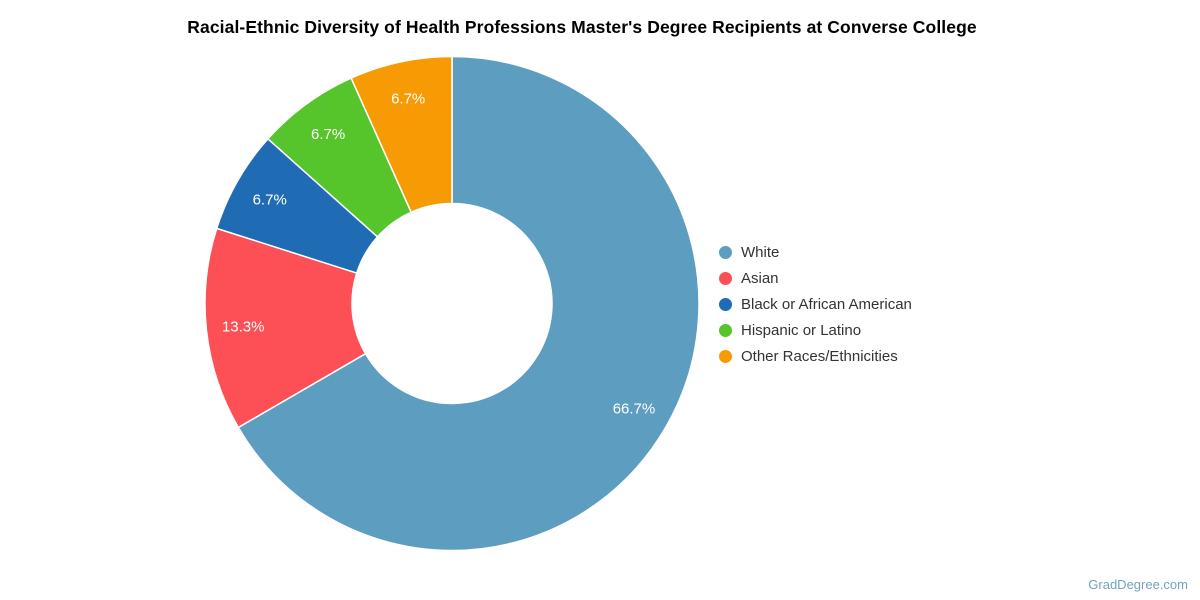 The height and width of the screenshot is (600, 1200). Describe the element at coordinates (819, 356) in the screenshot. I see `legend-label: Other Races/Ethnicities` at that location.